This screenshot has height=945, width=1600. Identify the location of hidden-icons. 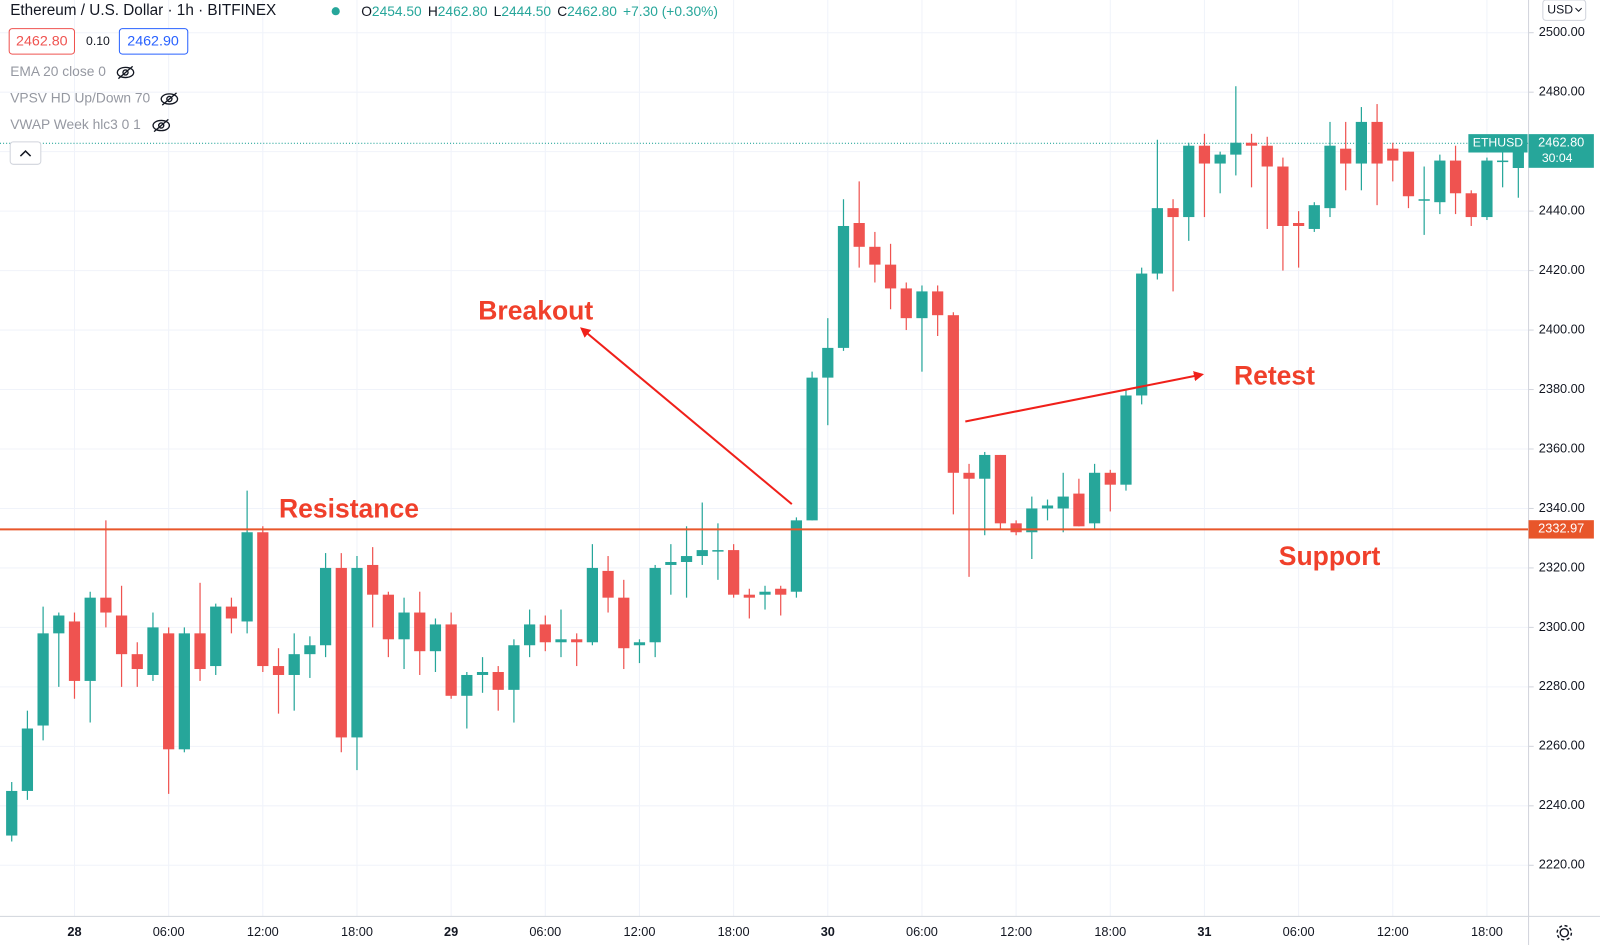
(147, 99).